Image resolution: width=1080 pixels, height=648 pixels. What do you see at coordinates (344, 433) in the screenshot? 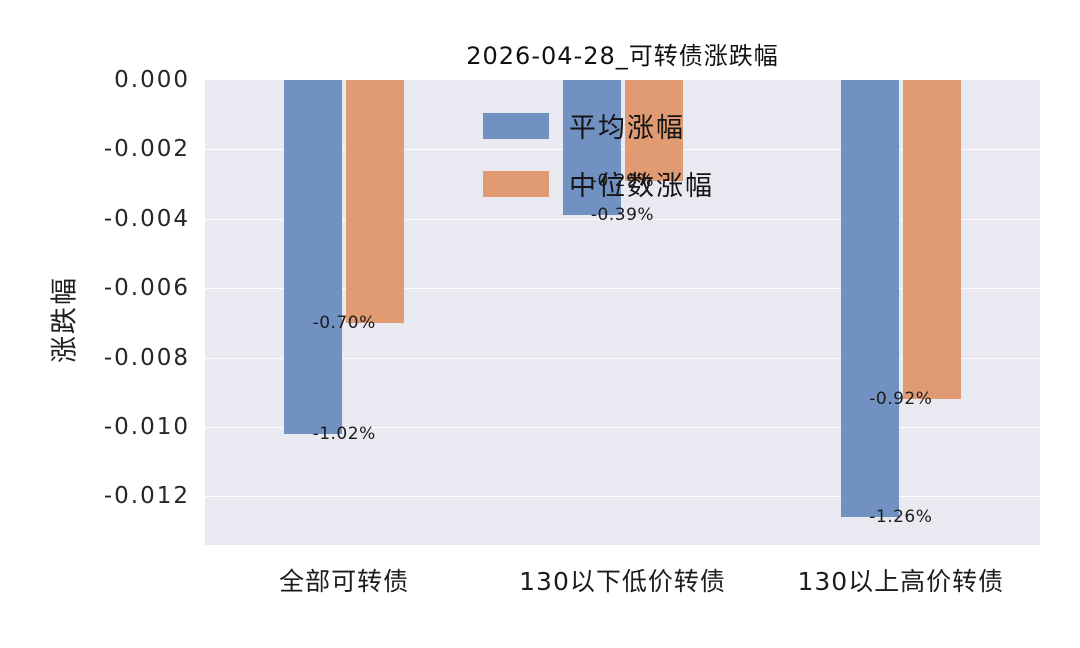
I see `bar-value-label: -1.02%` at bounding box center [344, 433].